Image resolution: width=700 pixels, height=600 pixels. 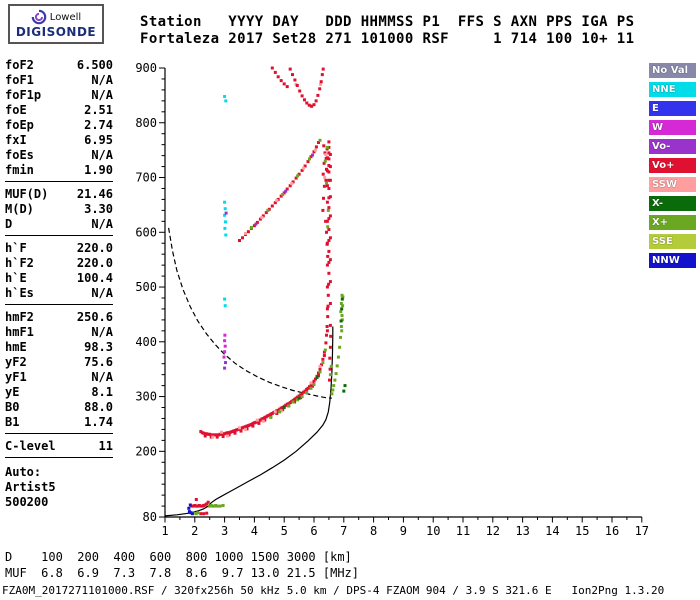 I want to click on parameter-label: hmF2, so click(x=19, y=317).